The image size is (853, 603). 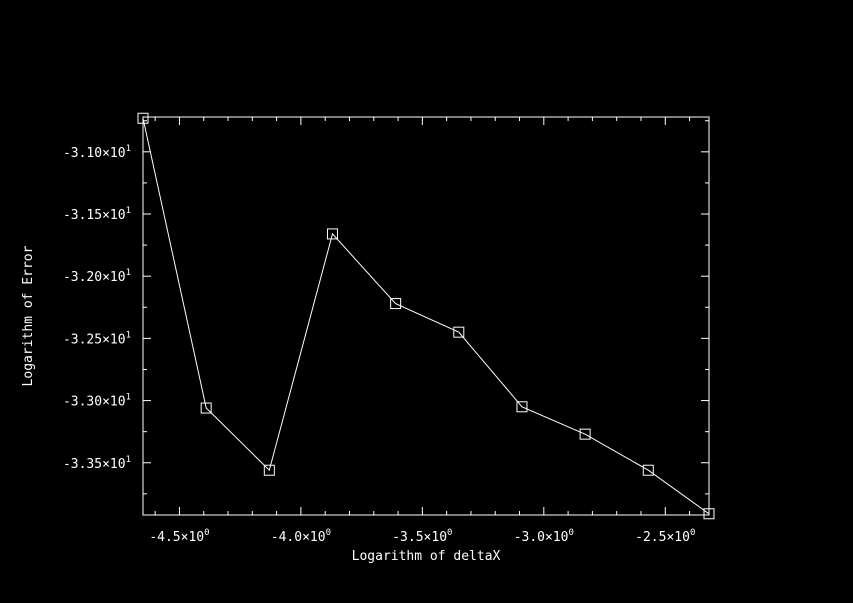 I want to click on y-axis-label: Logarithm of Error, so click(x=28, y=315).